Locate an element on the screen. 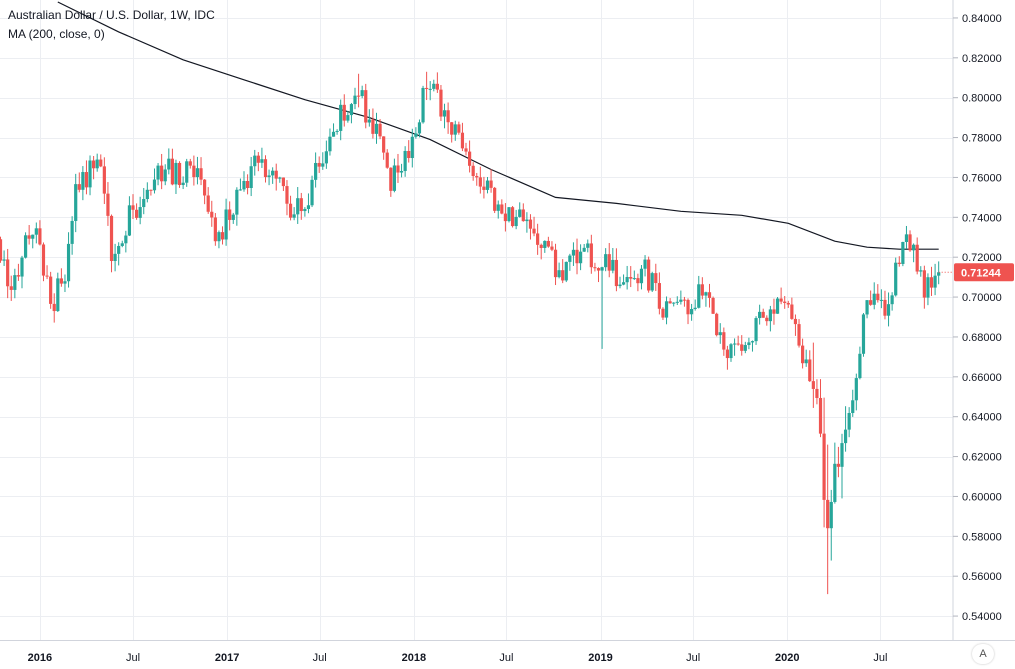 The height and width of the screenshot is (669, 1015). price-tick-label: 0.64000 is located at coordinates (982, 418).